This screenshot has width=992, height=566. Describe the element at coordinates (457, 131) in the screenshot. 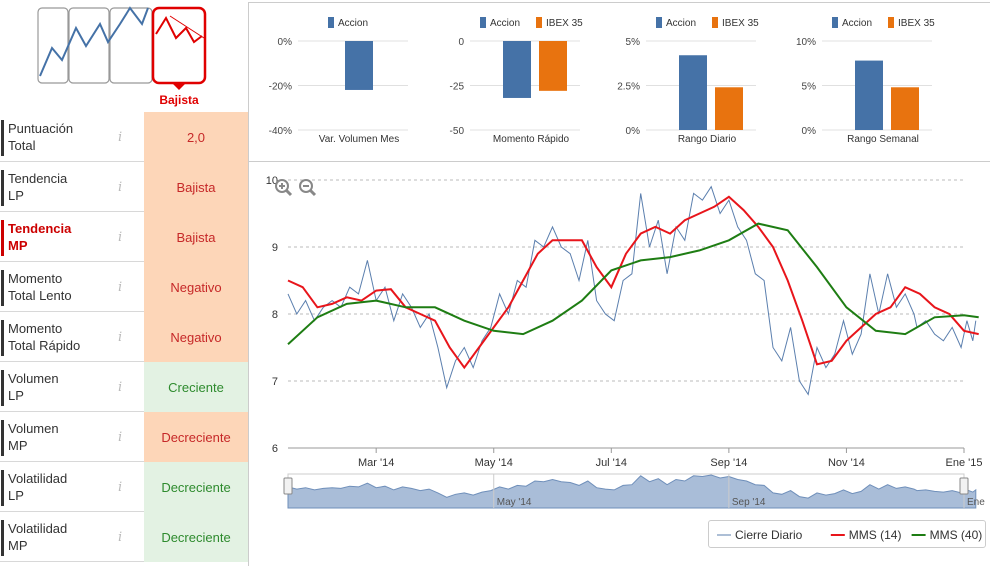

I see `y-tick-label: -50` at that location.